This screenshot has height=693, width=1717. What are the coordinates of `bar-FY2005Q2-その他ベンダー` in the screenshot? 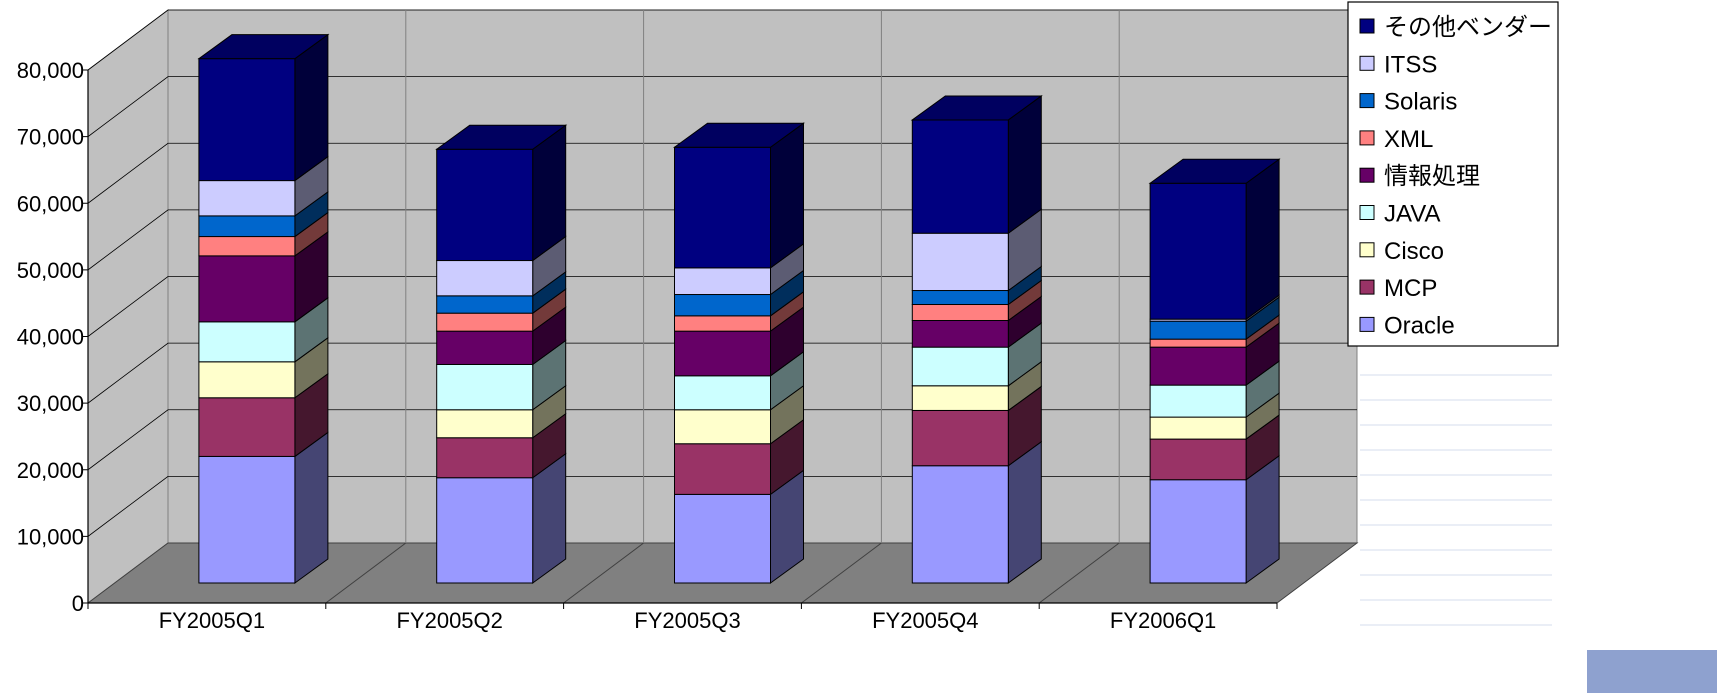 It's located at (485, 205).